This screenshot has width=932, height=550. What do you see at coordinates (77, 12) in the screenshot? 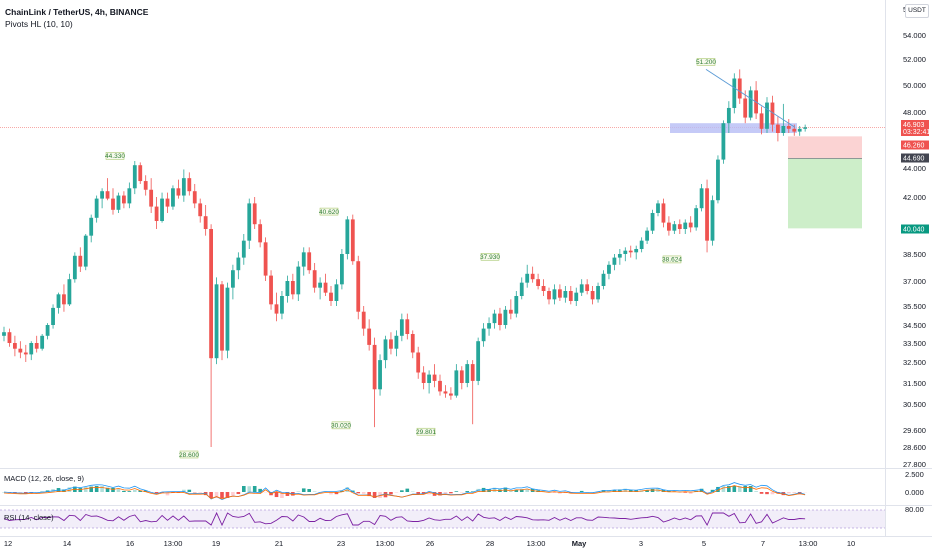
I see `symbol-title: ChainLink / TetherUS, 4h, BINANCE` at bounding box center [77, 12].